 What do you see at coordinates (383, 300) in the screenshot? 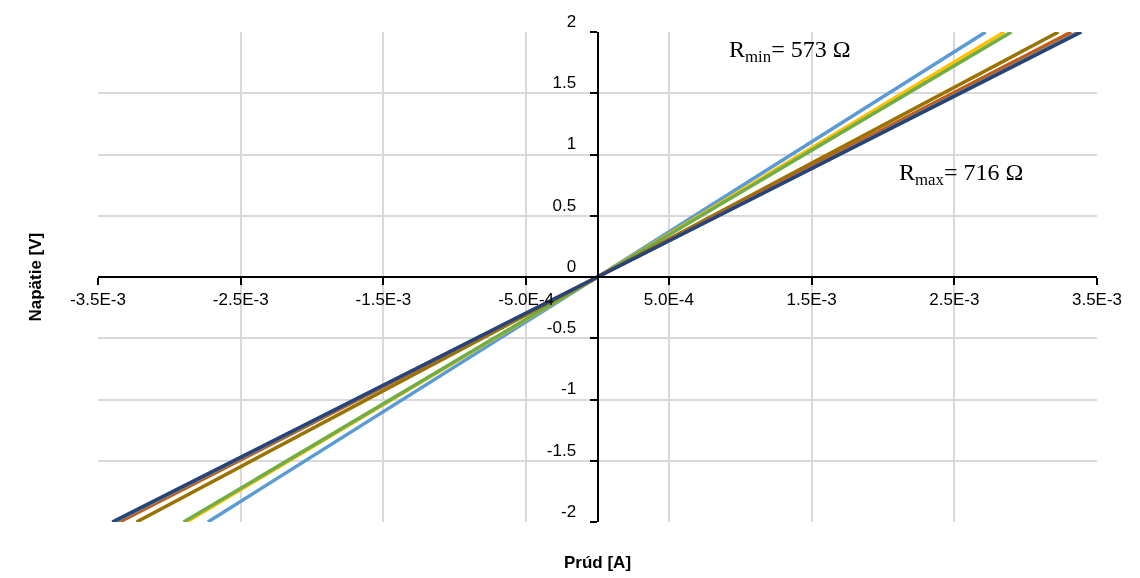
I see `x-tick-label: -1.5E-3` at bounding box center [383, 300].